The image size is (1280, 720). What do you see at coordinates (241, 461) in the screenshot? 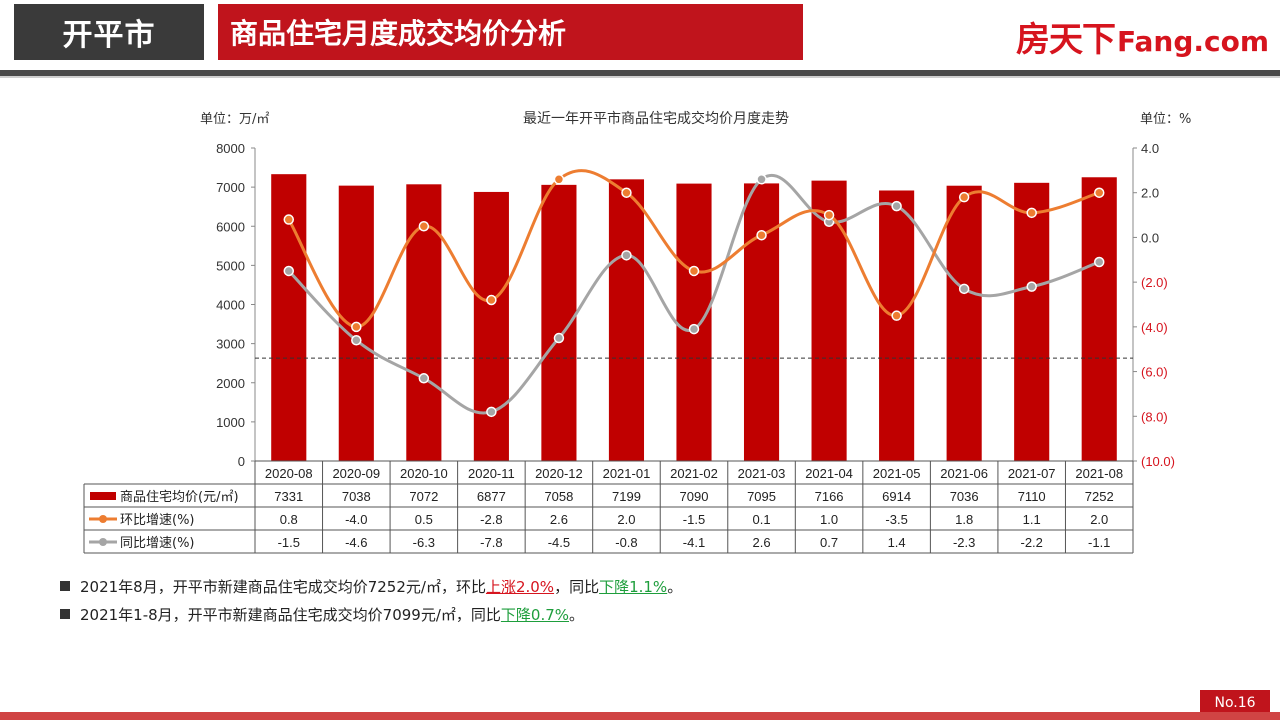
I see `left-tick-label: 0` at bounding box center [241, 461].